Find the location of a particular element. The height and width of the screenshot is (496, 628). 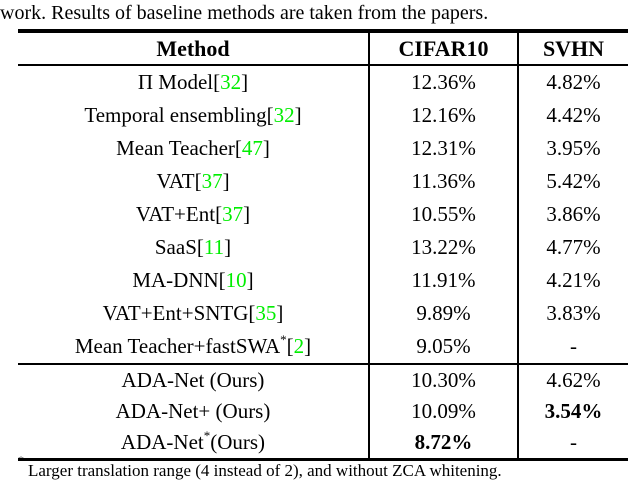

method-label: MA-DNN is located at coordinates (175, 280).